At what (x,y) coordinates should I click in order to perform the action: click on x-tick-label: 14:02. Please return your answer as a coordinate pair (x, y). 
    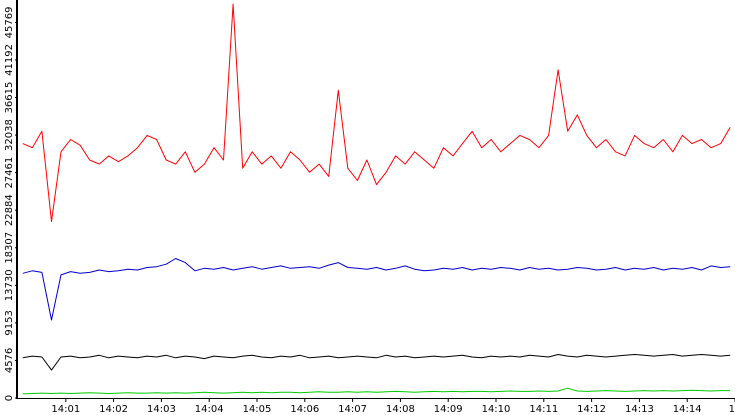
    Looking at the image, I should click on (113, 409).